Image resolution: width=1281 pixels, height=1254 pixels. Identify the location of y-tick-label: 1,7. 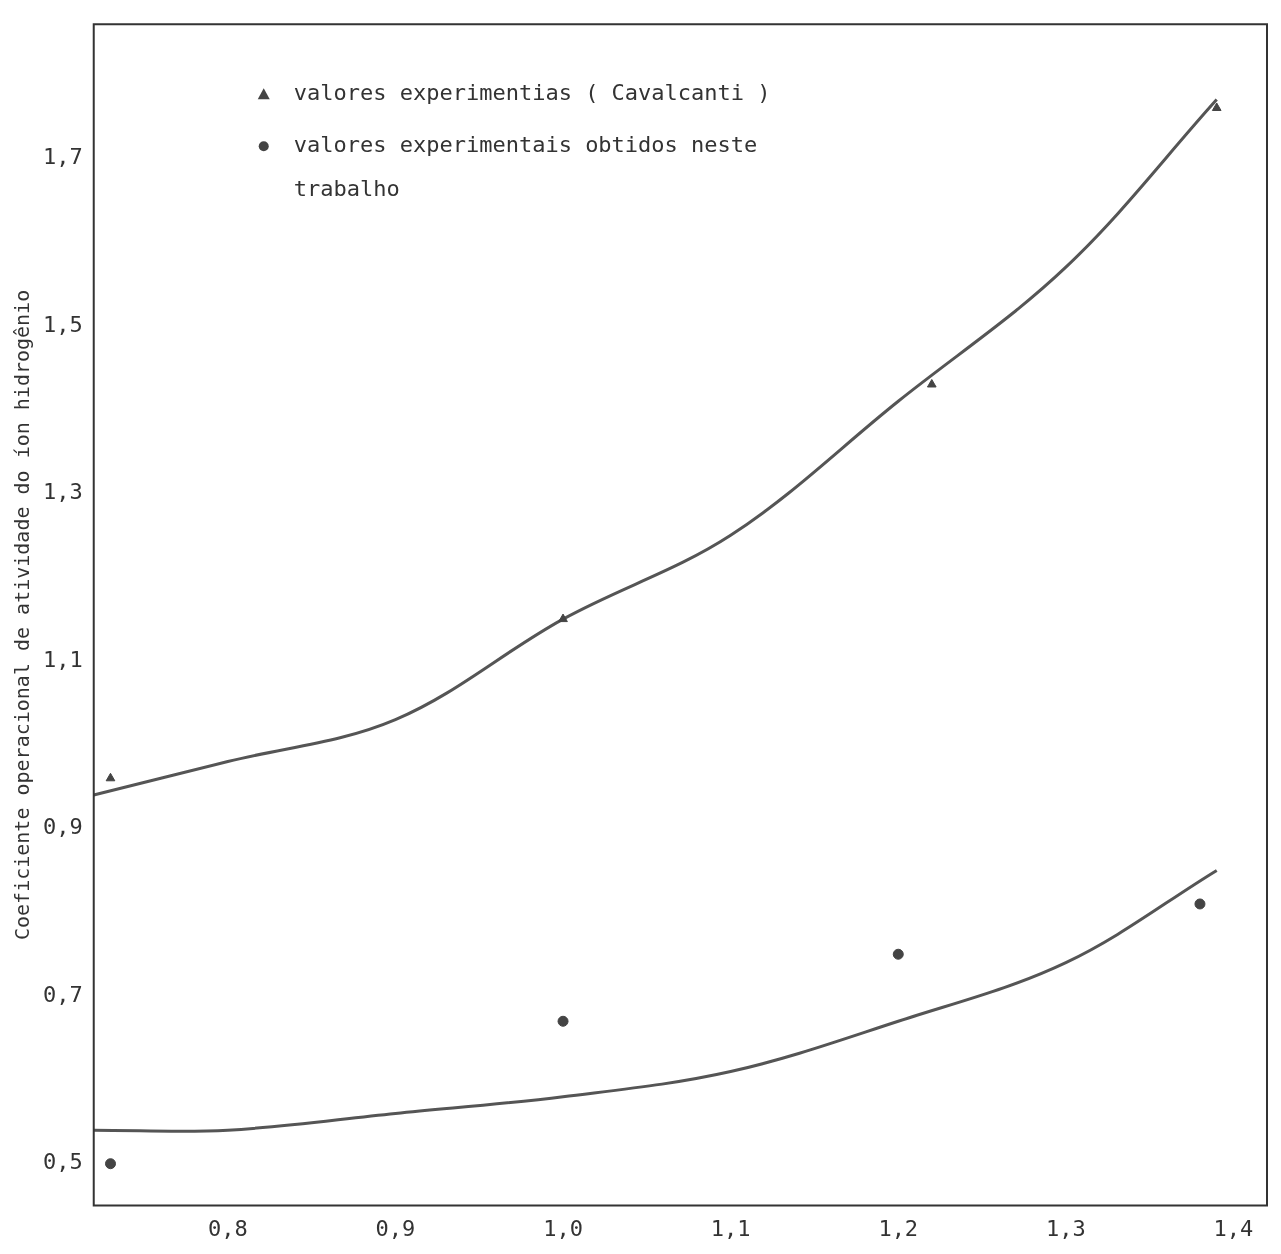
(62, 156).